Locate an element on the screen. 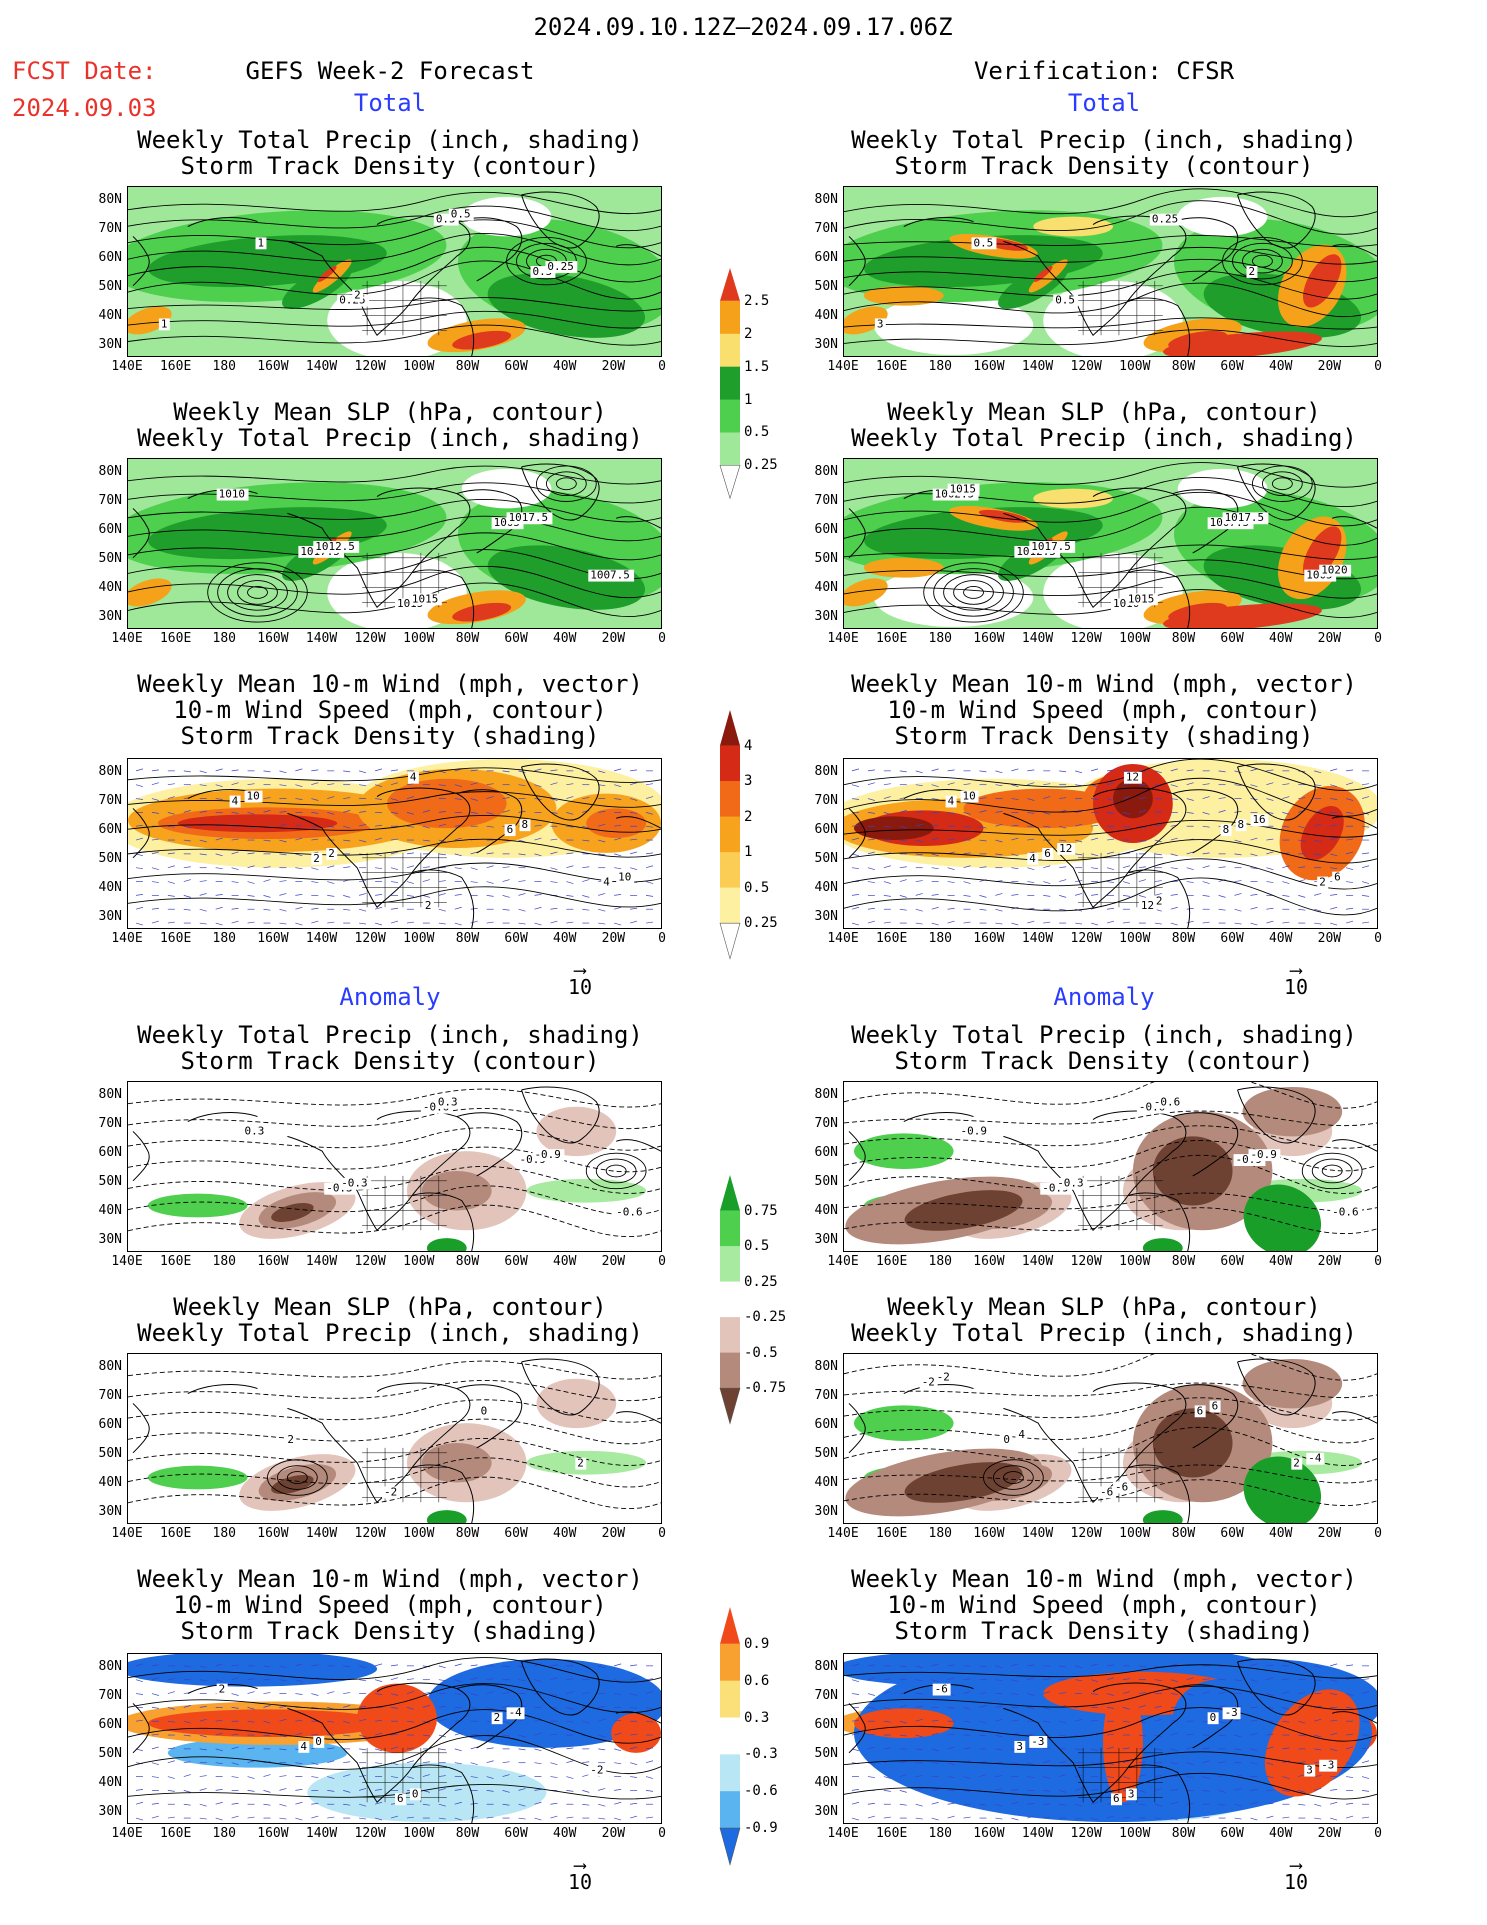 This screenshot has width=1487, height=1925. longitude-label: 0 is located at coordinates (1378, 1833).